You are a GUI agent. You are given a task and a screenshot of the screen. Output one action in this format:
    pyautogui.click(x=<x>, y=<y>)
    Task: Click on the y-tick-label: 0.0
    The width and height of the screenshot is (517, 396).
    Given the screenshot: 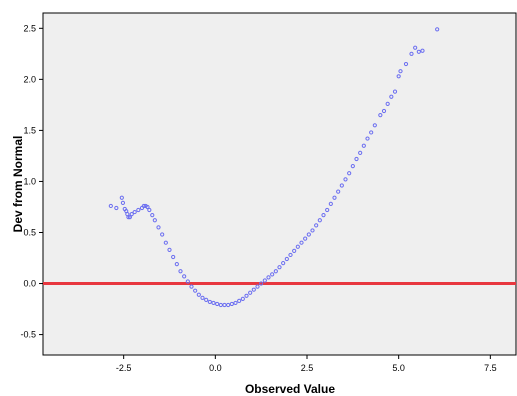 What is the action you would take?
    pyautogui.click(x=29, y=284)
    